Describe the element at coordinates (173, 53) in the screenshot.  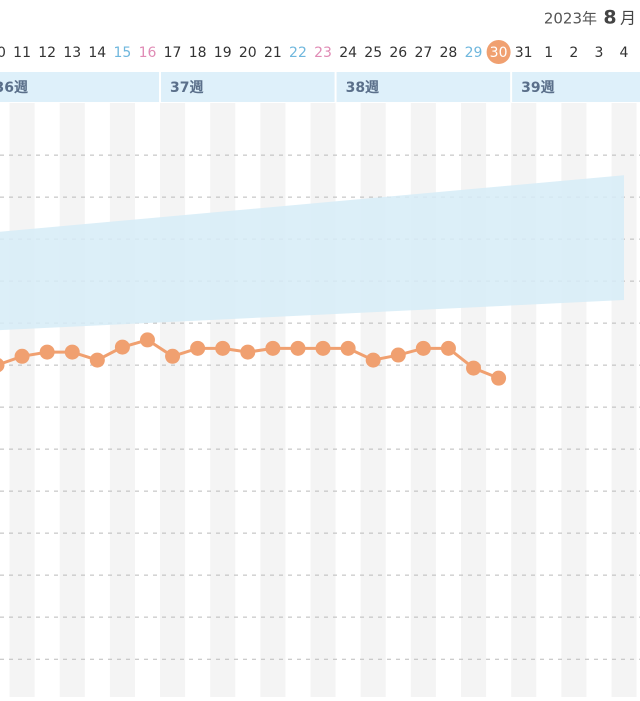
I see `day-label: 17` at that location.